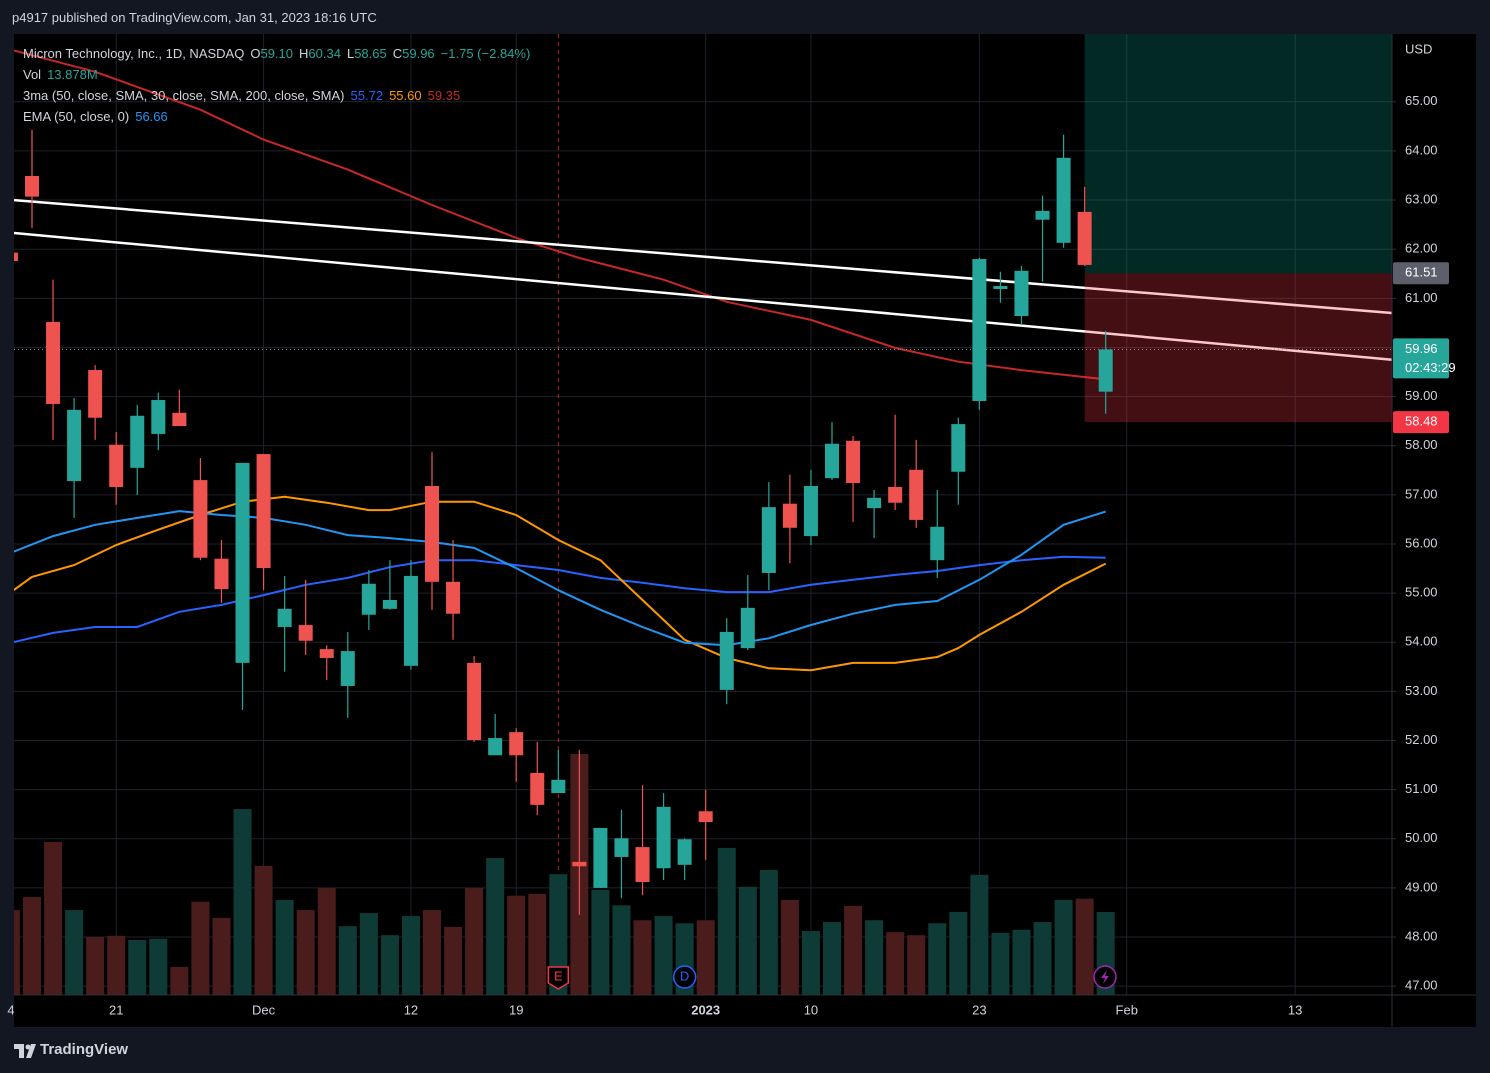 The image size is (1490, 1073). What do you see at coordinates (1421, 985) in the screenshot?
I see `y-tick-label: 47.00` at bounding box center [1421, 985].